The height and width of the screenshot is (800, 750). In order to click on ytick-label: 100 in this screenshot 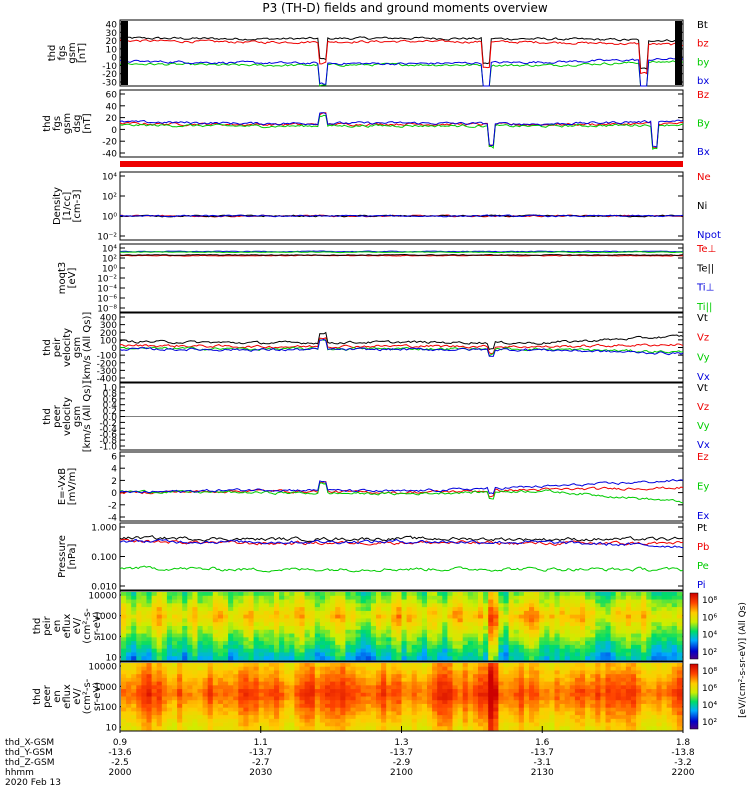, I will do `click(108, 341)`.